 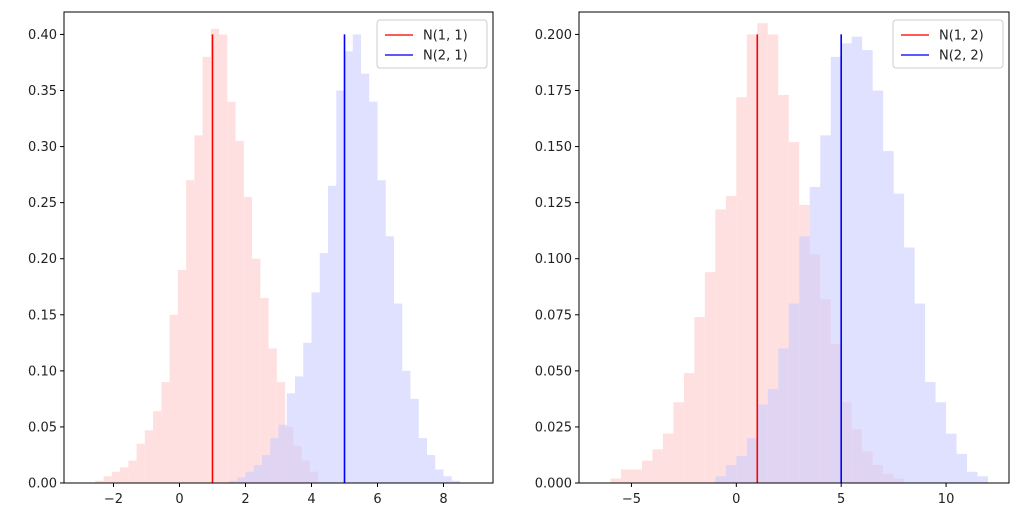 I want to click on y-tick-label: 0.050, so click(x=553, y=371).